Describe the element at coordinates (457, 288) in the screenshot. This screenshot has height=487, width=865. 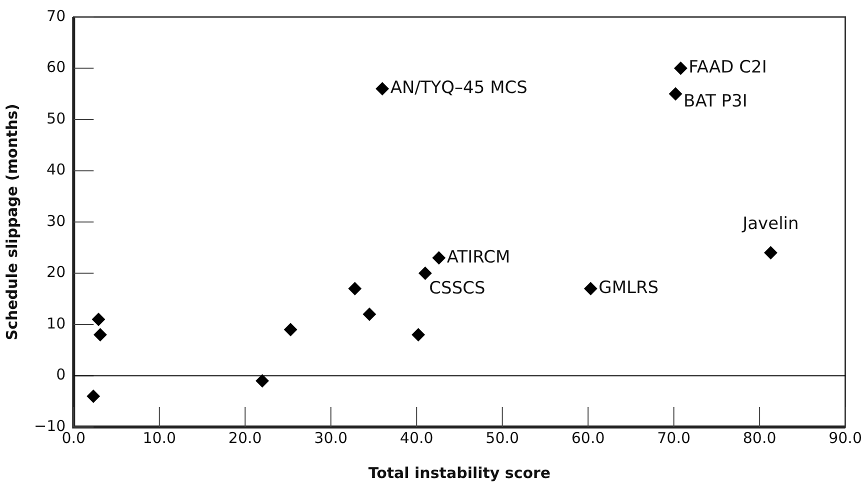
I see `annotation: CSSCS` at that location.